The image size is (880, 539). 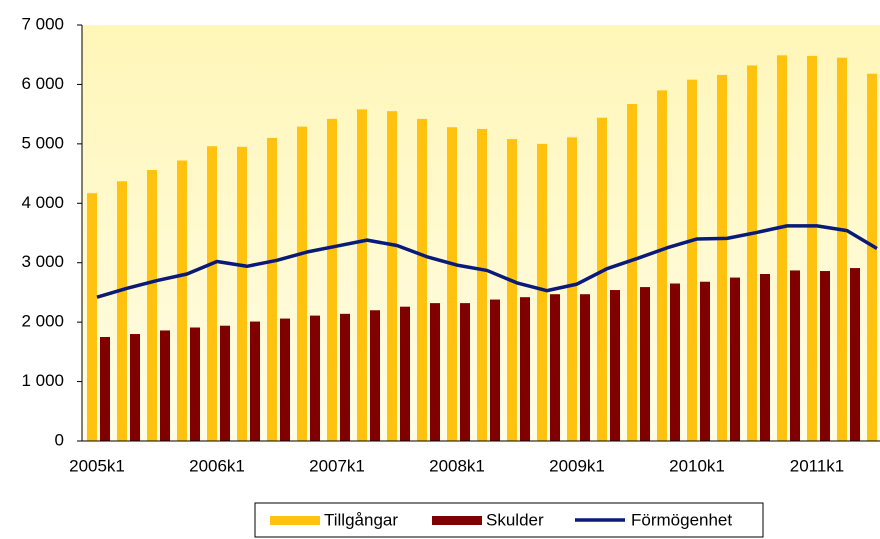 I want to click on legend-label: Förmögenhet, so click(x=681, y=519).